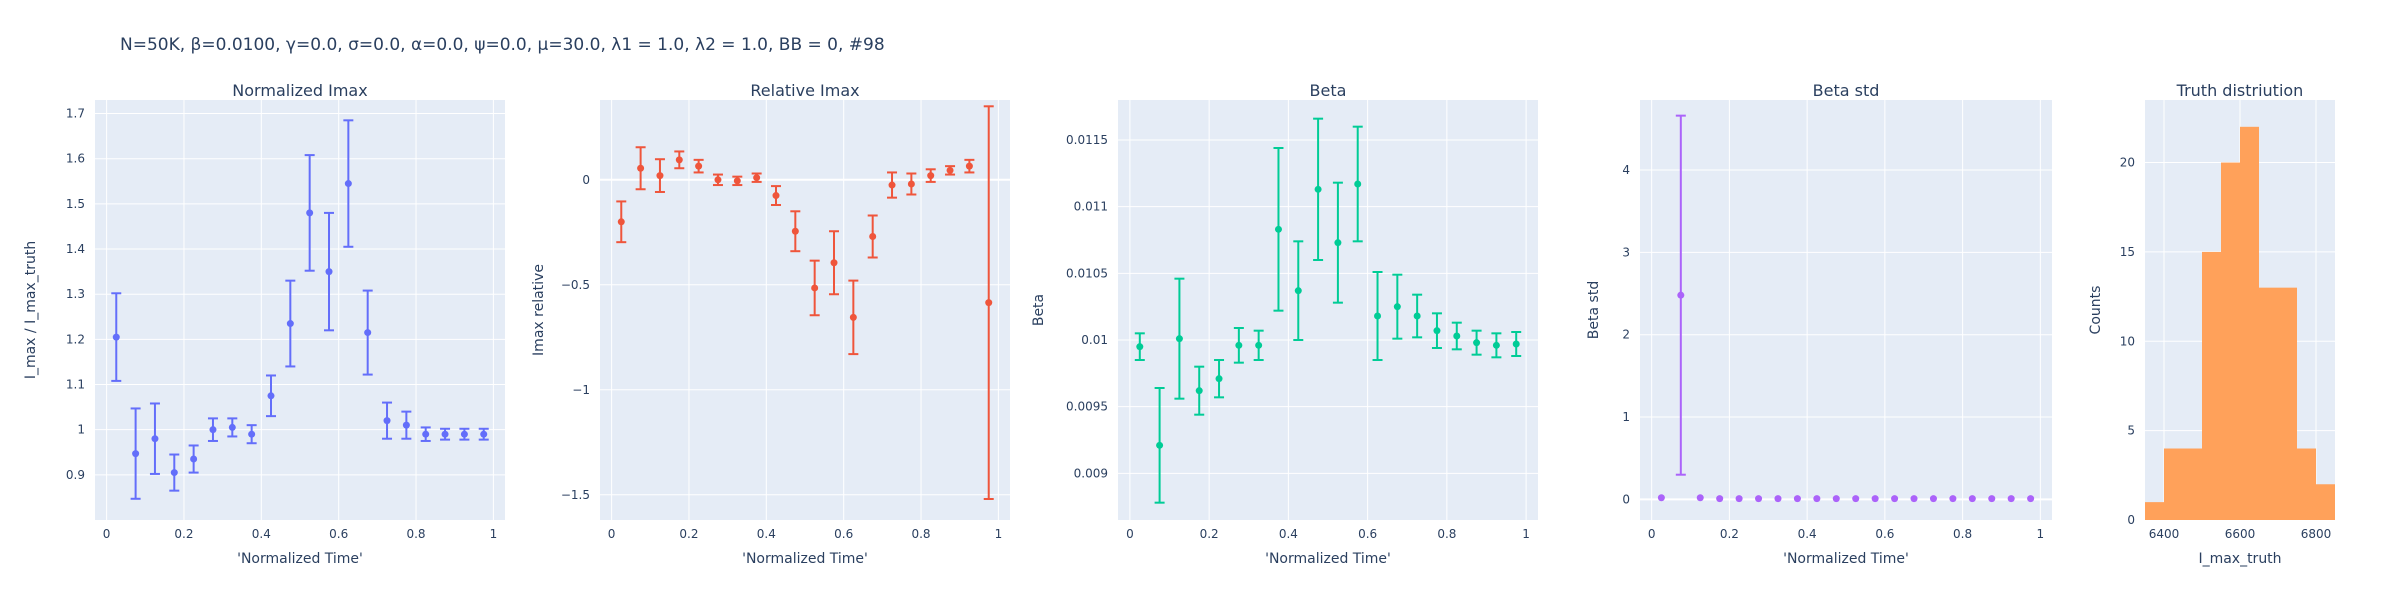 The height and width of the screenshot is (600, 2400). Describe the element at coordinates (1039, 310) in the screenshot. I see `y-axis-label: Beta` at that location.